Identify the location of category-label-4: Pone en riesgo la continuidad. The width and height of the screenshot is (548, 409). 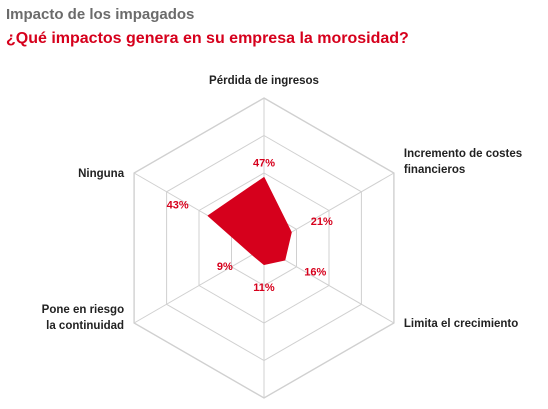
(83, 318).